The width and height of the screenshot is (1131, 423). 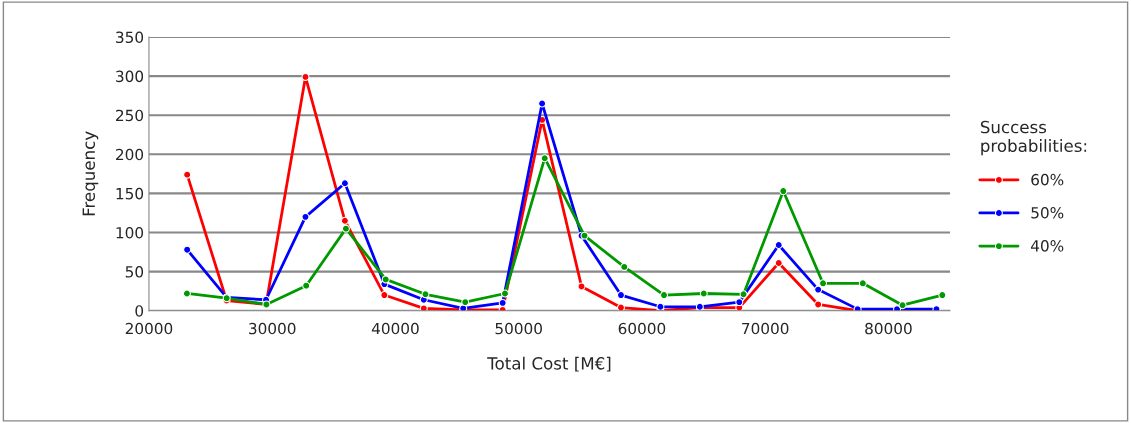 What do you see at coordinates (130, 232) in the screenshot?
I see `y-tick-label: 100` at bounding box center [130, 232].